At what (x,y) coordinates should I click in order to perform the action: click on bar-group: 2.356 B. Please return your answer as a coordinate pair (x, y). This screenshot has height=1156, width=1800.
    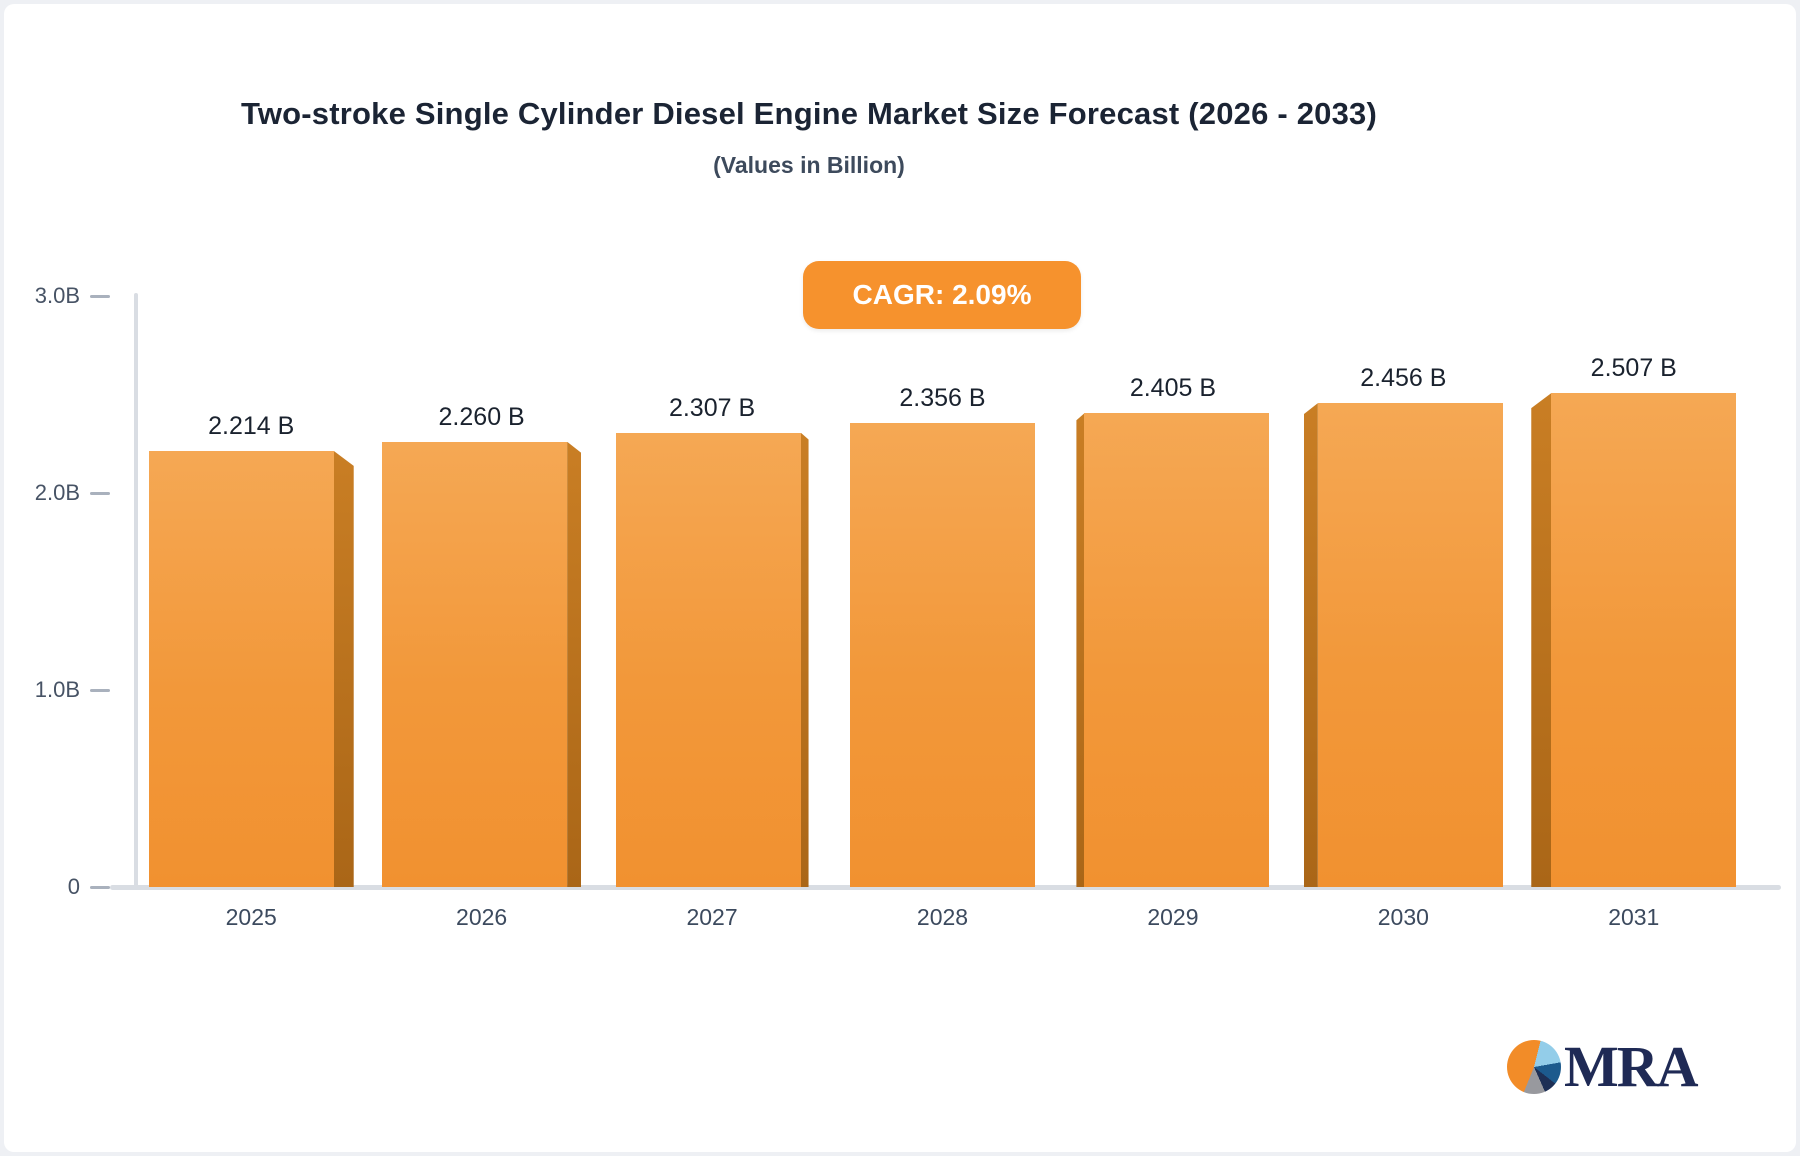
    Looking at the image, I should click on (942, 591).